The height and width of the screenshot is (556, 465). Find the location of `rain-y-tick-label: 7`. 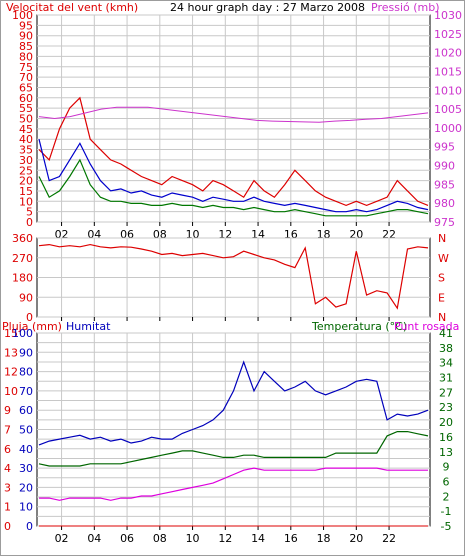

rain-y-tick-label: 7 is located at coordinates (7, 430).